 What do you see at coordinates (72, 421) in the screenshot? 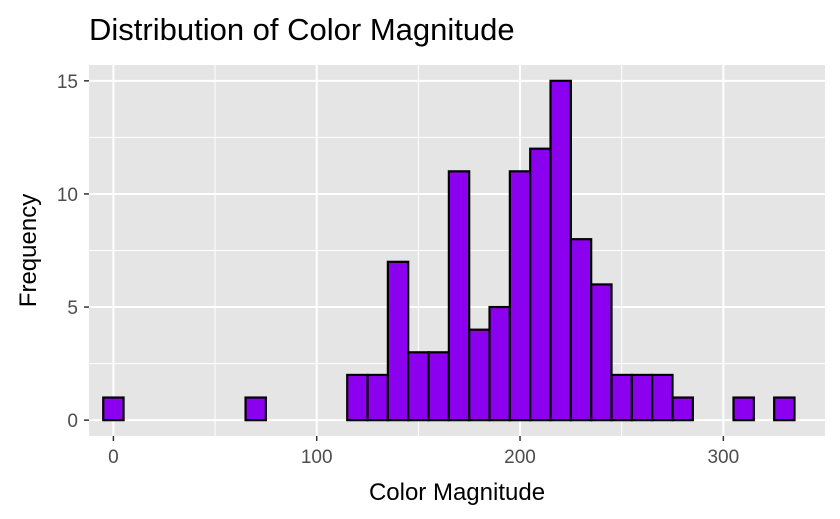
I see `y-tick-label: 0` at bounding box center [72, 421].